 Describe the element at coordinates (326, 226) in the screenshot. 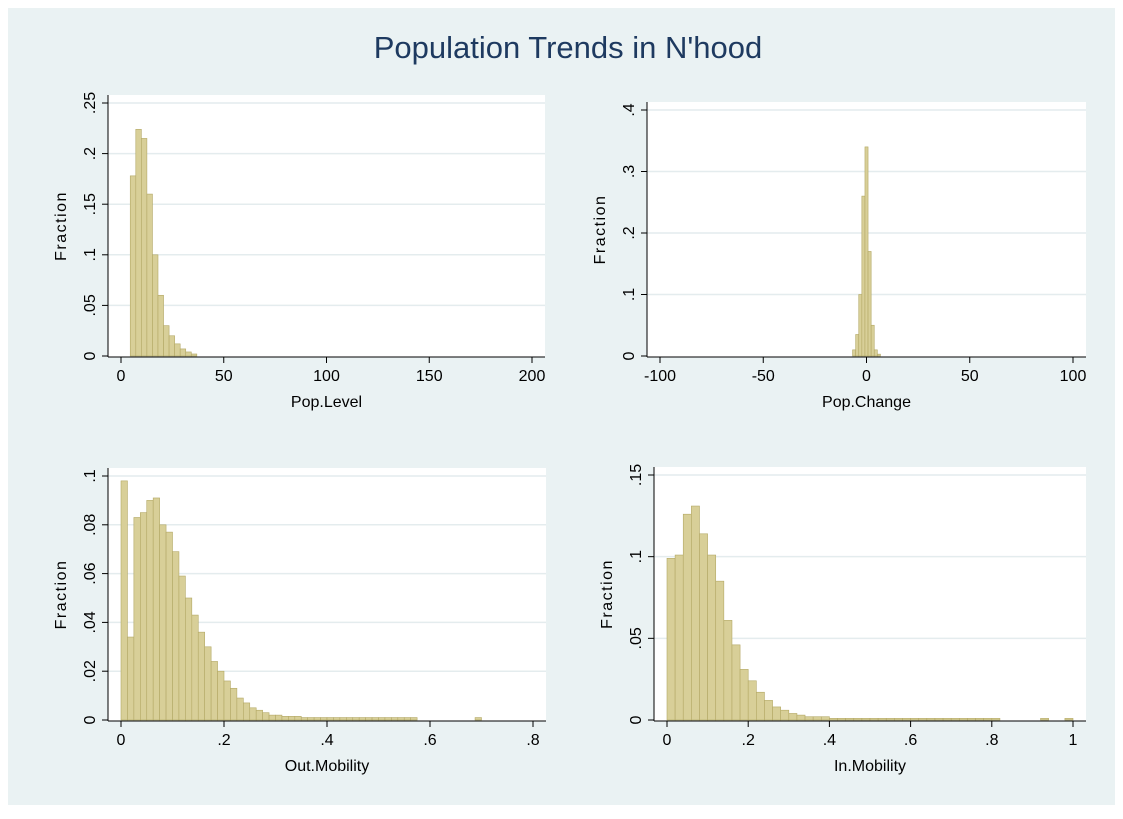

I see `plot-area` at that location.